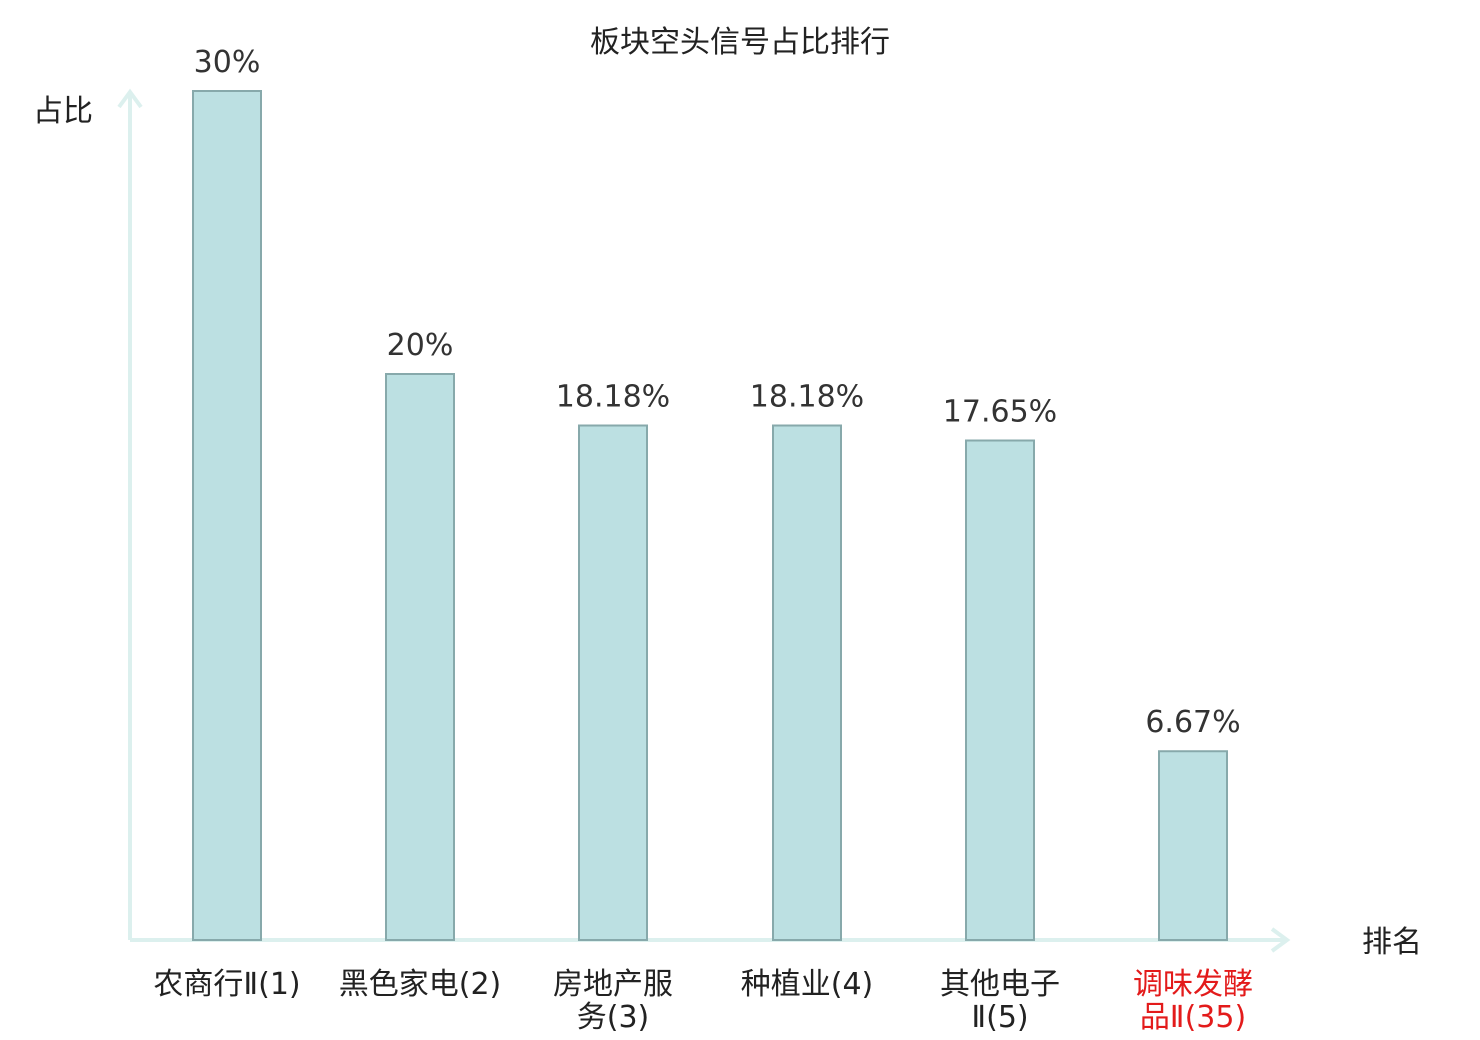  I want to click on y-axis, so click(130, 514).